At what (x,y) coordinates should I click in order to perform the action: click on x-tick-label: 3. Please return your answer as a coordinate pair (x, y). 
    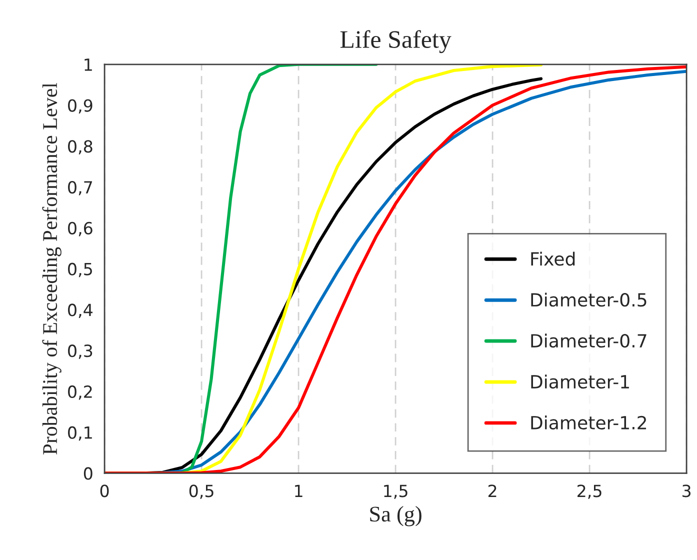
    Looking at the image, I should click on (686, 491).